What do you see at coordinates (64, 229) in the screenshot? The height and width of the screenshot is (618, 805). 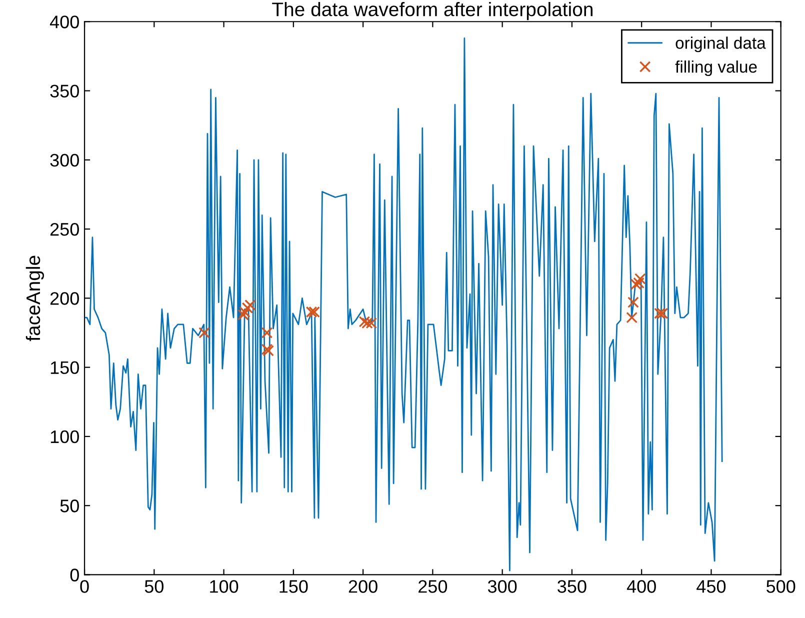 I see `y-tick-label: 250` at bounding box center [64, 229].